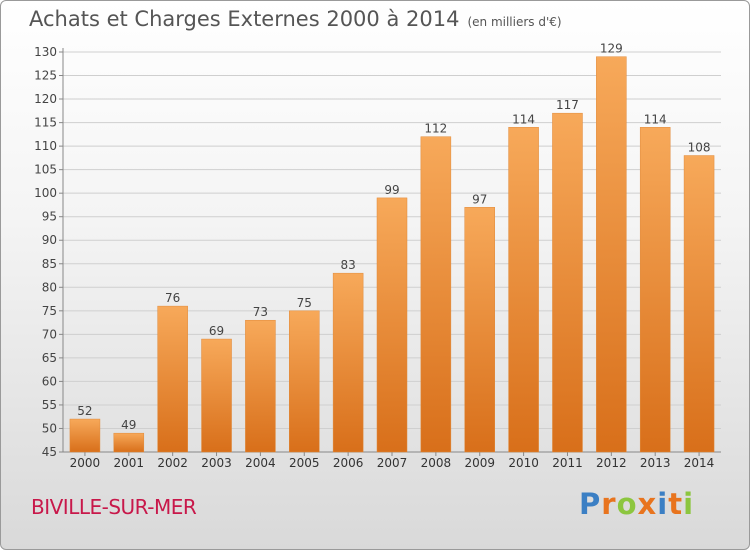  I want to click on y-tick-label: 130, so click(45, 52).